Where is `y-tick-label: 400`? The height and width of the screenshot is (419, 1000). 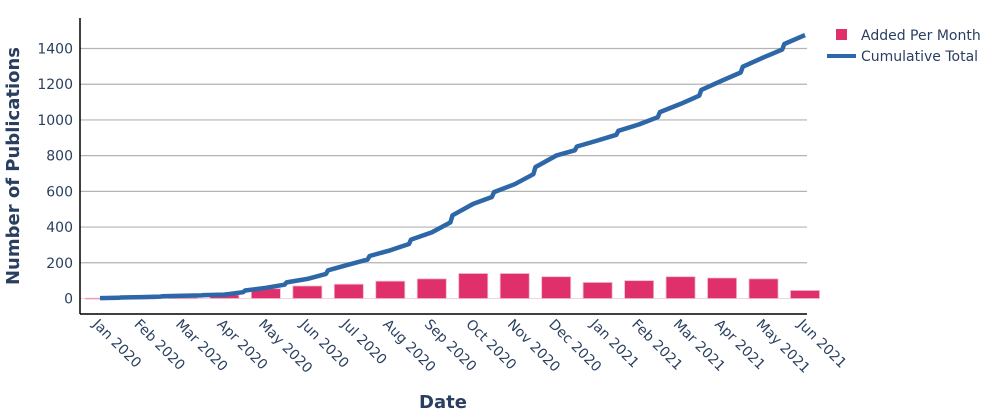
y-tick-label: 400 is located at coordinates (59, 228).